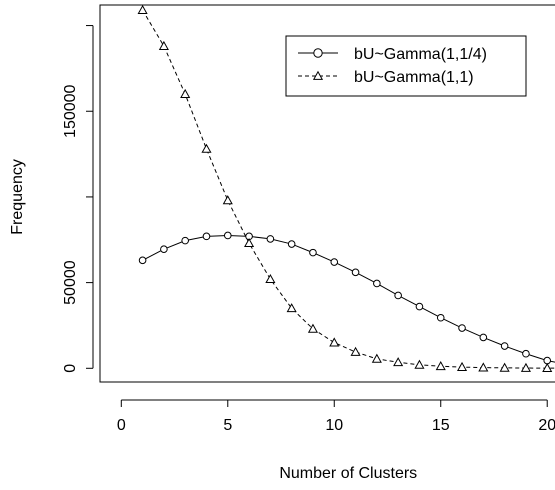  I want to click on legend: bU~Gamma(1,1/4) bU~Gamma(1,1), so click(406, 66).